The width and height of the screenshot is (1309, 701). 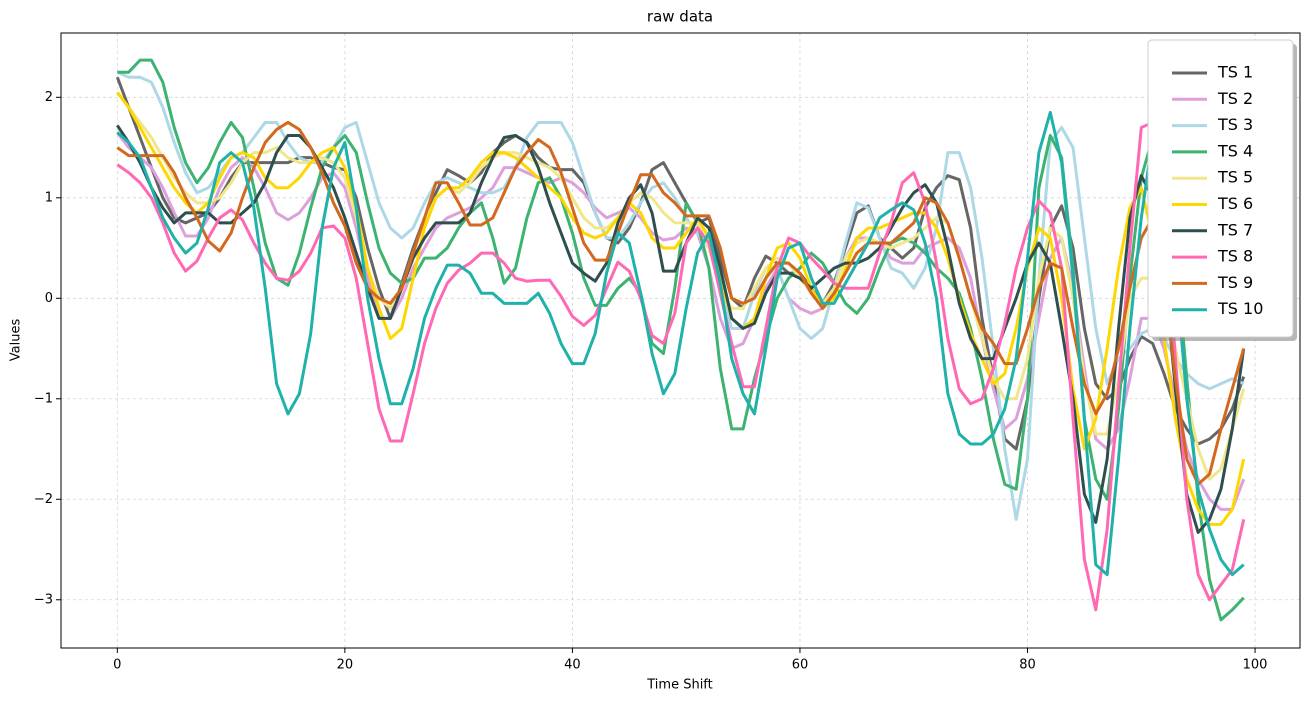 What do you see at coordinates (49, 197) in the screenshot?
I see `y-tick-label: 1` at bounding box center [49, 197].